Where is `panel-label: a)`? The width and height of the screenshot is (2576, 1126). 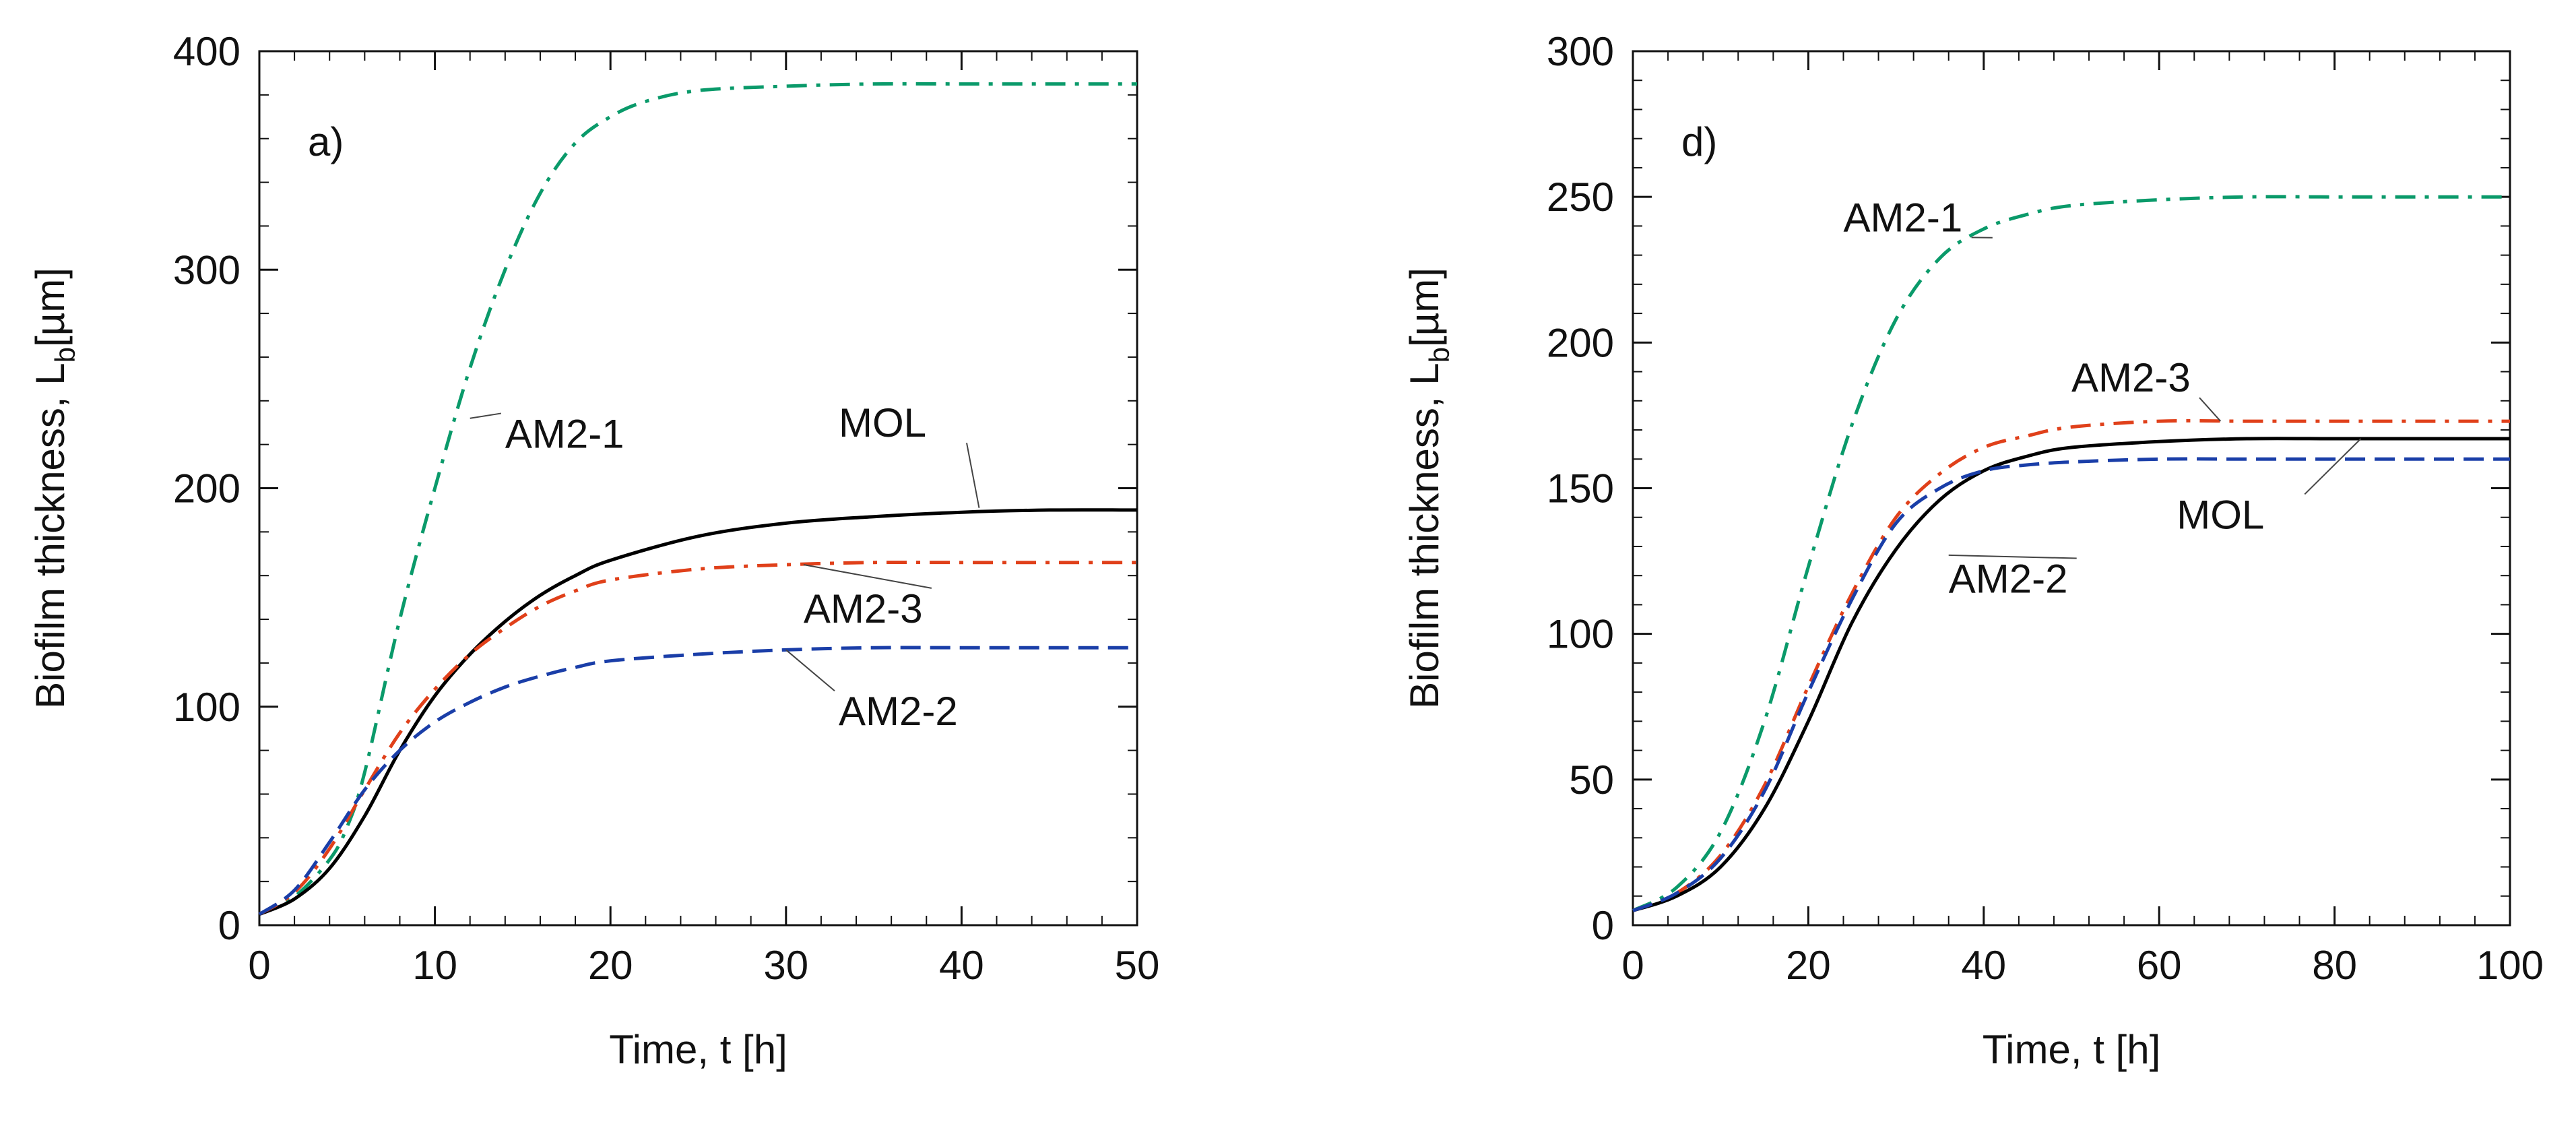 panel-label: a) is located at coordinates (326, 142).